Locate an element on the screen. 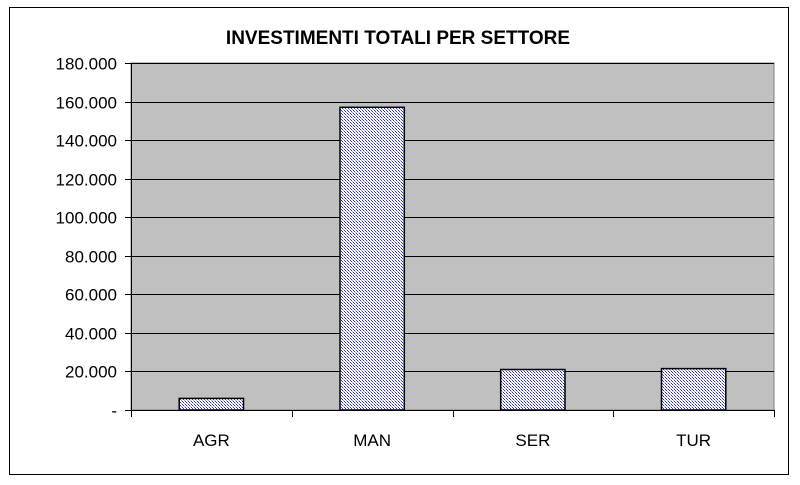 The width and height of the screenshot is (800, 485). x-category-label: TUR is located at coordinates (693, 440).